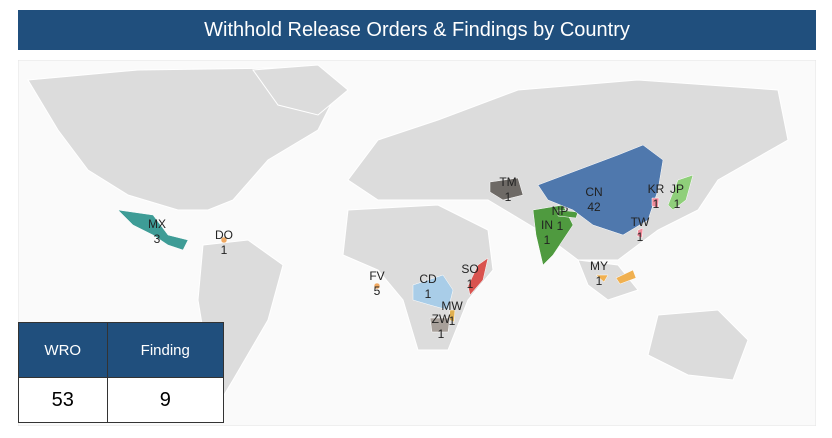 Image resolution: width=832 pixels, height=438 pixels. What do you see at coordinates (656, 189) in the screenshot?
I see `country-code: KR` at bounding box center [656, 189].